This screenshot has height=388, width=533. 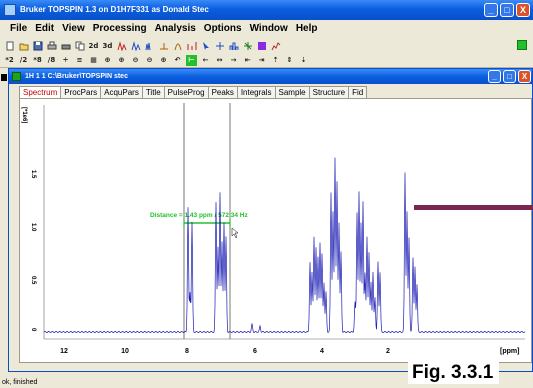 I want to click on cursor-icon, so click(x=205, y=45).